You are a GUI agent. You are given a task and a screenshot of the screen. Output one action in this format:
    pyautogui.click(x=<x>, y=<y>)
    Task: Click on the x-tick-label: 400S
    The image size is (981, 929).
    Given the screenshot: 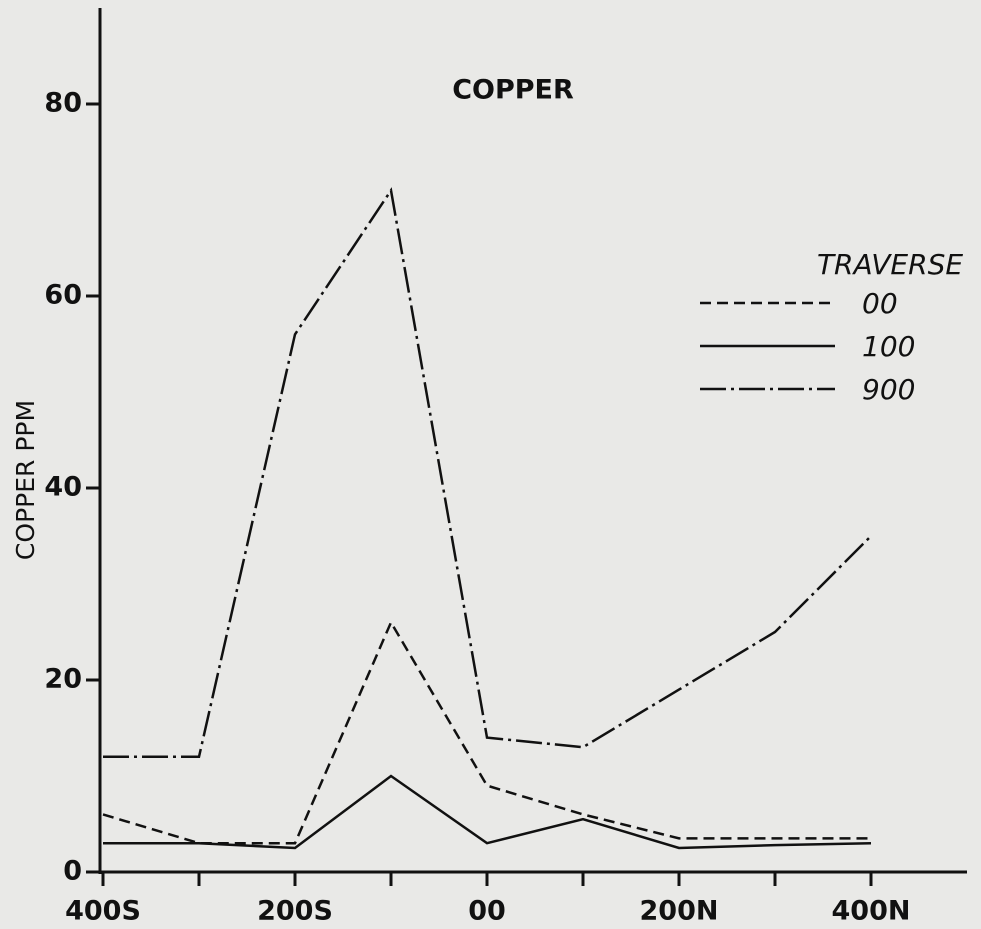 What is the action you would take?
    pyautogui.click(x=103, y=911)
    